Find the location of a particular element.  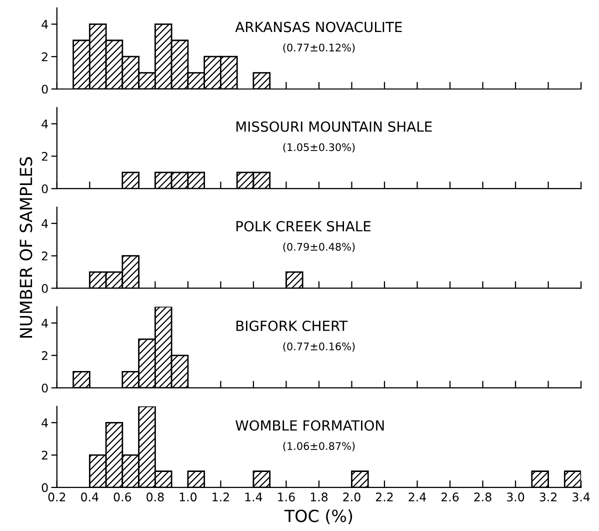

text: (0.77±0.16%) is located at coordinates (319, 347).